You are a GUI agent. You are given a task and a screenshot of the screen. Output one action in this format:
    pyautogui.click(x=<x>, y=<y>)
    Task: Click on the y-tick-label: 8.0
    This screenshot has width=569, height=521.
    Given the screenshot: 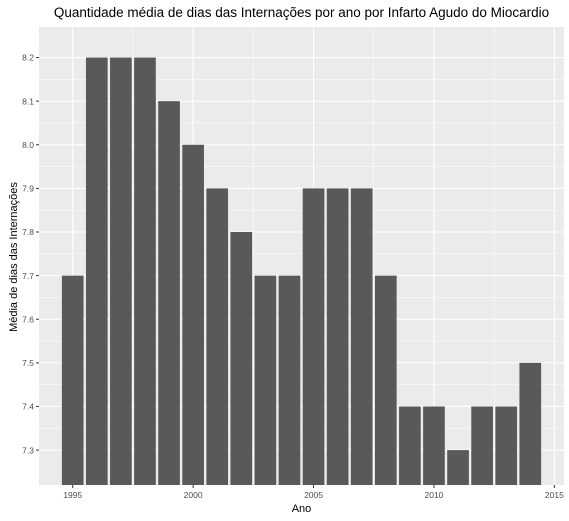 What is the action you would take?
    pyautogui.click(x=28, y=145)
    